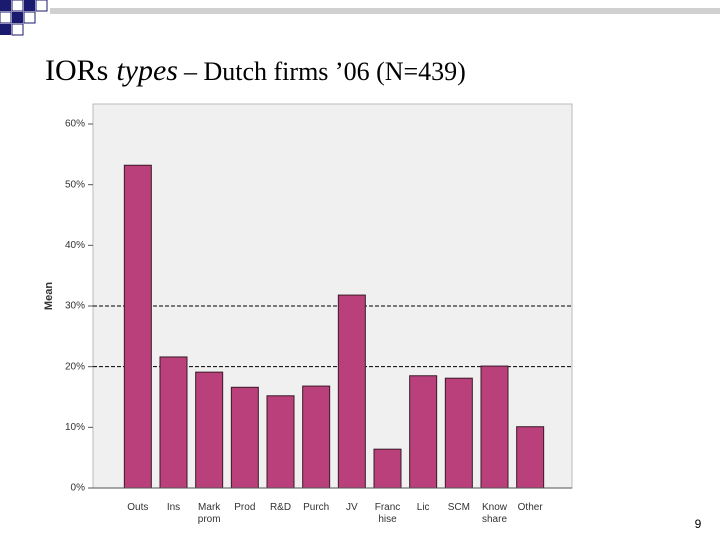 This screenshot has width=720, height=540. I want to click on x-tick-label-line: Franc, so click(388, 507).